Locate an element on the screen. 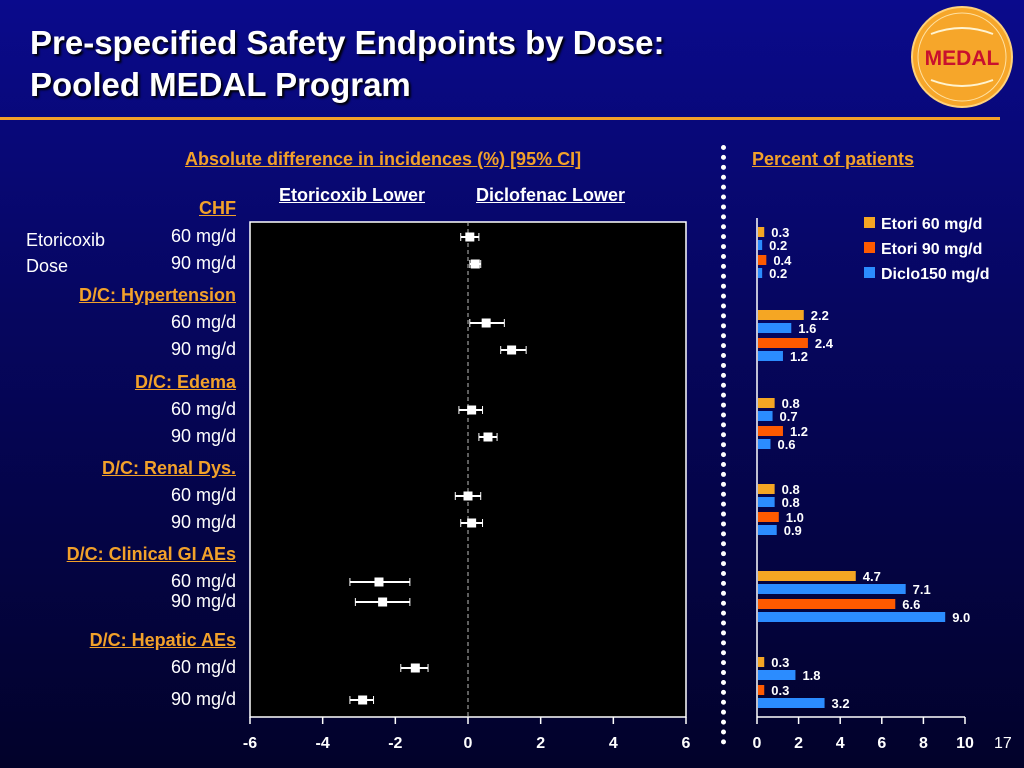 The height and width of the screenshot is (768, 1024). legend-etori90: Etori 90 mg/d is located at coordinates (923, 250).